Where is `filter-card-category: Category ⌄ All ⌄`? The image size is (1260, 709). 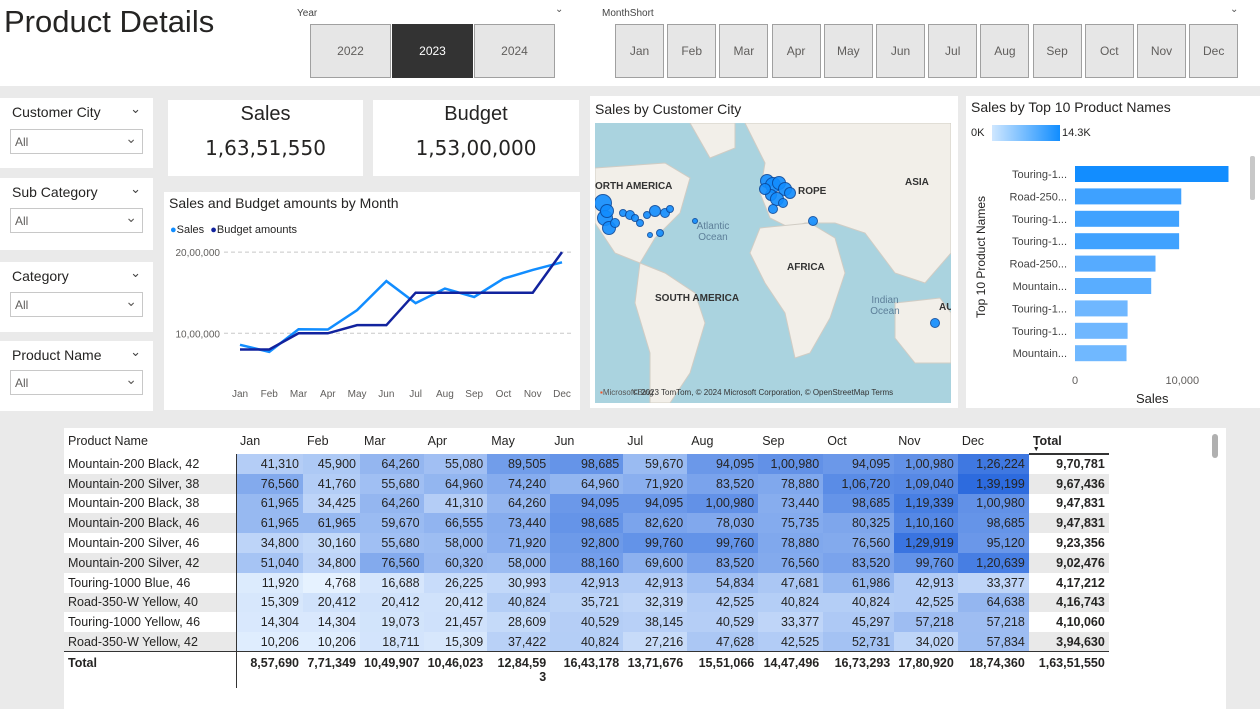 filter-card-category: Category ⌄ All ⌄ is located at coordinates (76, 297).